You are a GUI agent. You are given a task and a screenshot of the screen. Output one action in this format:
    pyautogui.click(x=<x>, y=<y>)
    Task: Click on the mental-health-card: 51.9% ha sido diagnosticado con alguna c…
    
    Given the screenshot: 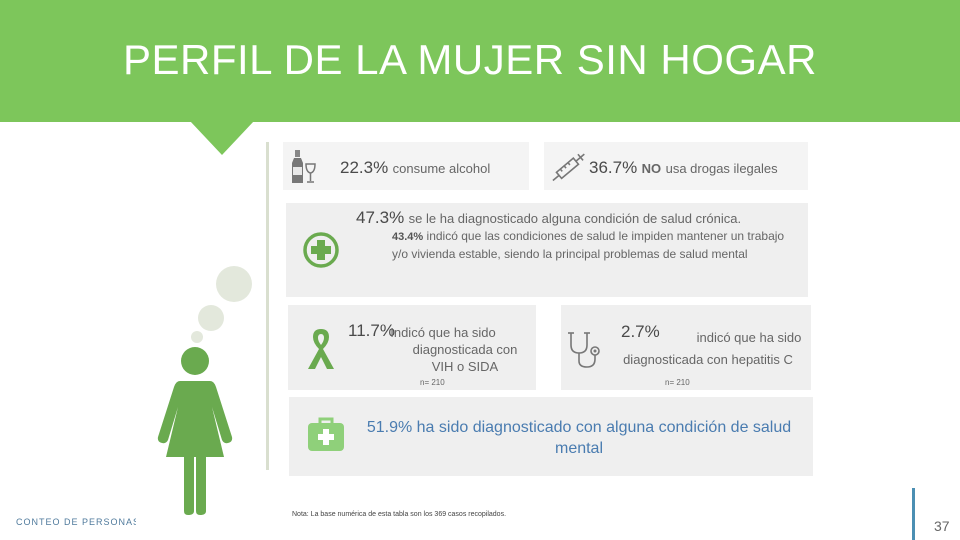 What is the action you would take?
    pyautogui.click(x=551, y=436)
    